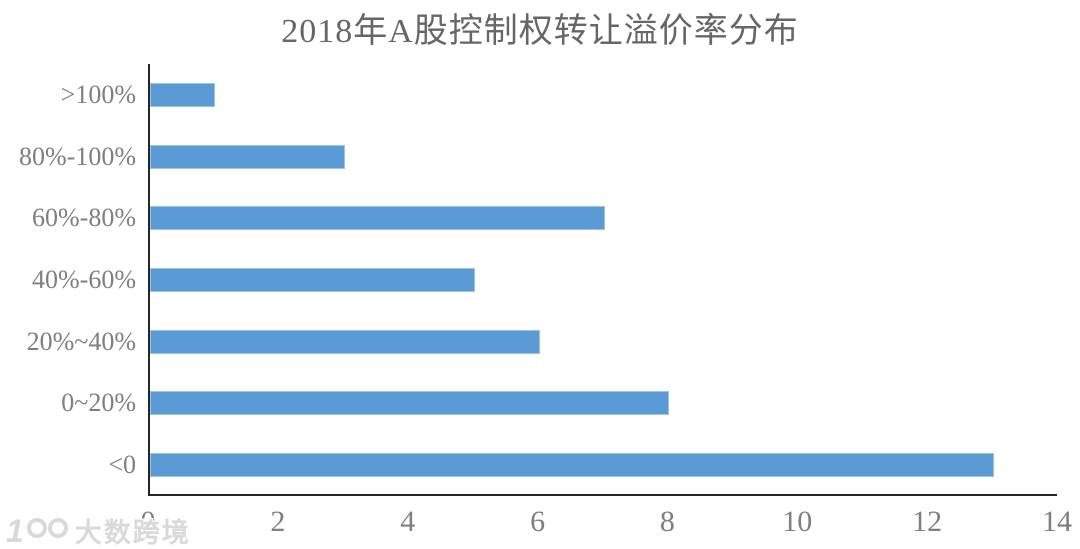 This screenshot has height=549, width=1080. I want to click on y-axis-label: <0, so click(122, 465).